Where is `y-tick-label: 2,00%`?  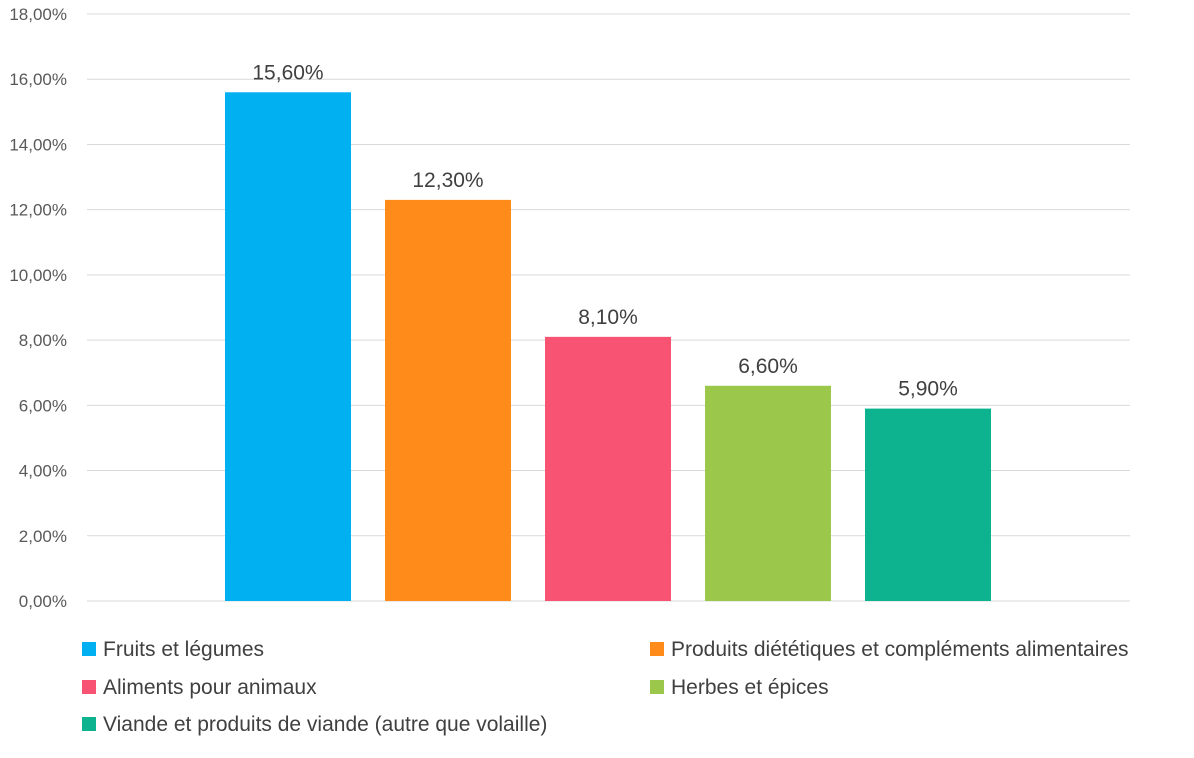 y-tick-label: 2,00% is located at coordinates (43, 536).